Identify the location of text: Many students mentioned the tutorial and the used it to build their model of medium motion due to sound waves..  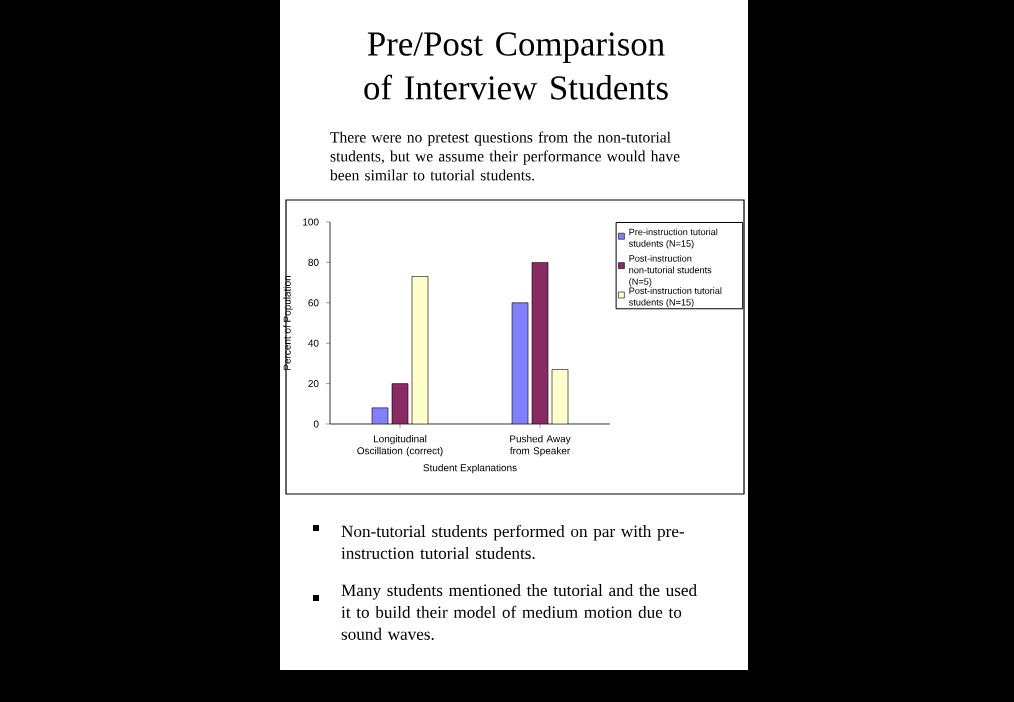
(519, 612).